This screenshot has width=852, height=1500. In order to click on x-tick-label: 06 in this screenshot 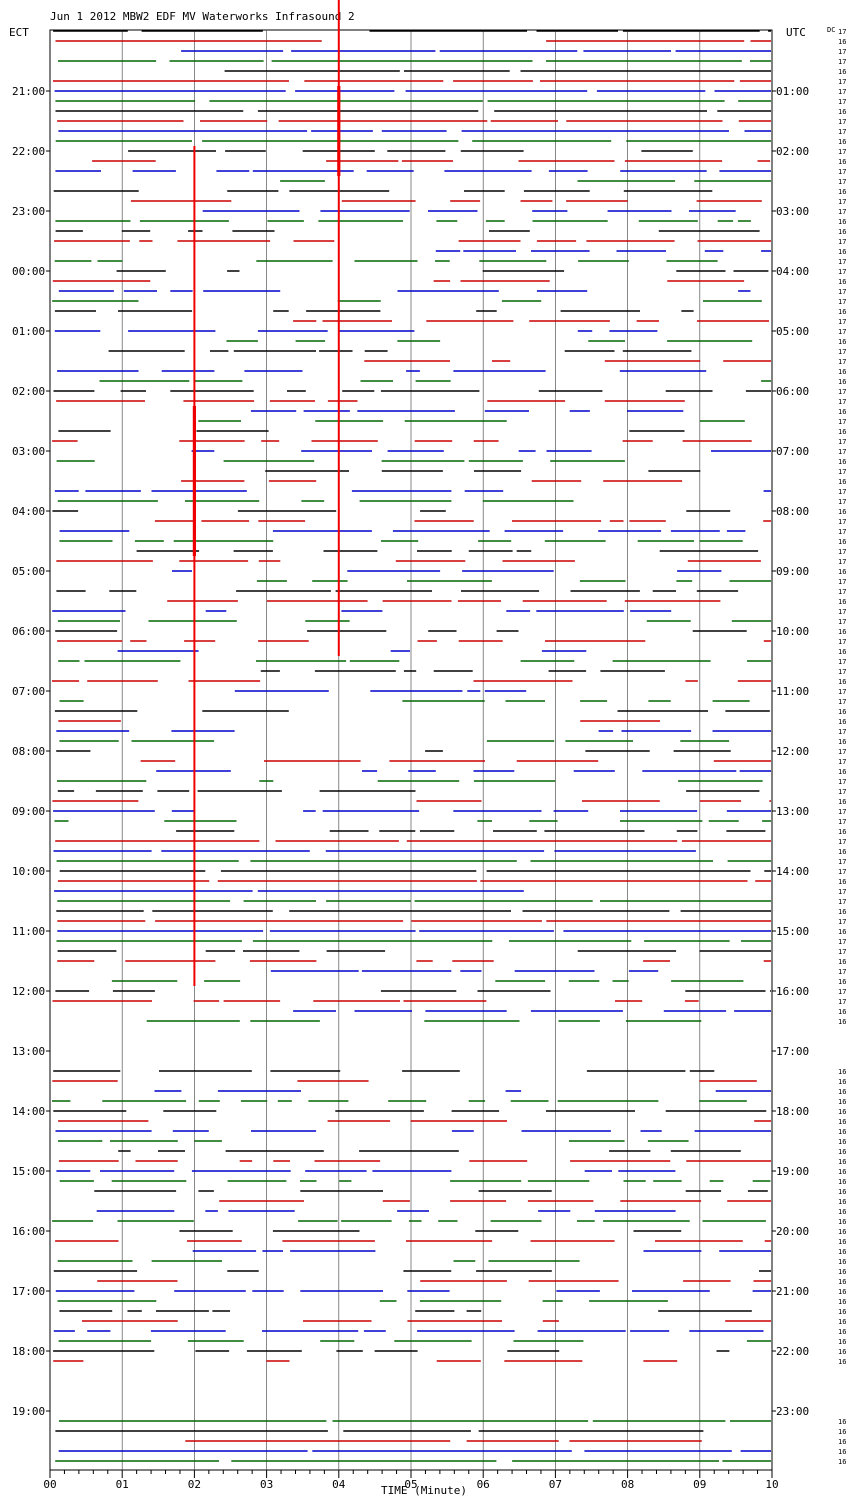, I will do `click(483, 1484)`.